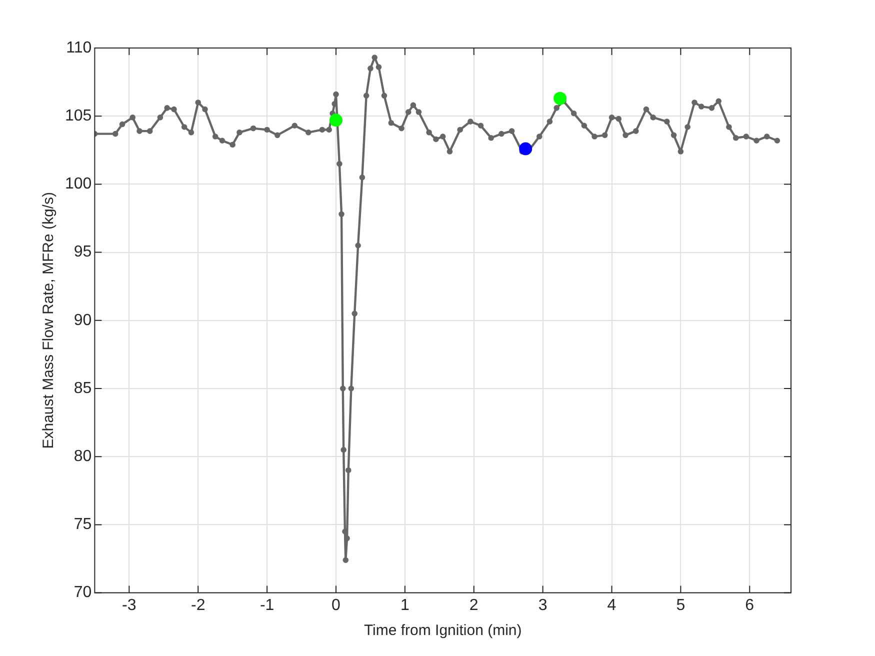  Describe the element at coordinates (405, 605) in the screenshot. I see `x-tick-label: 1` at that location.